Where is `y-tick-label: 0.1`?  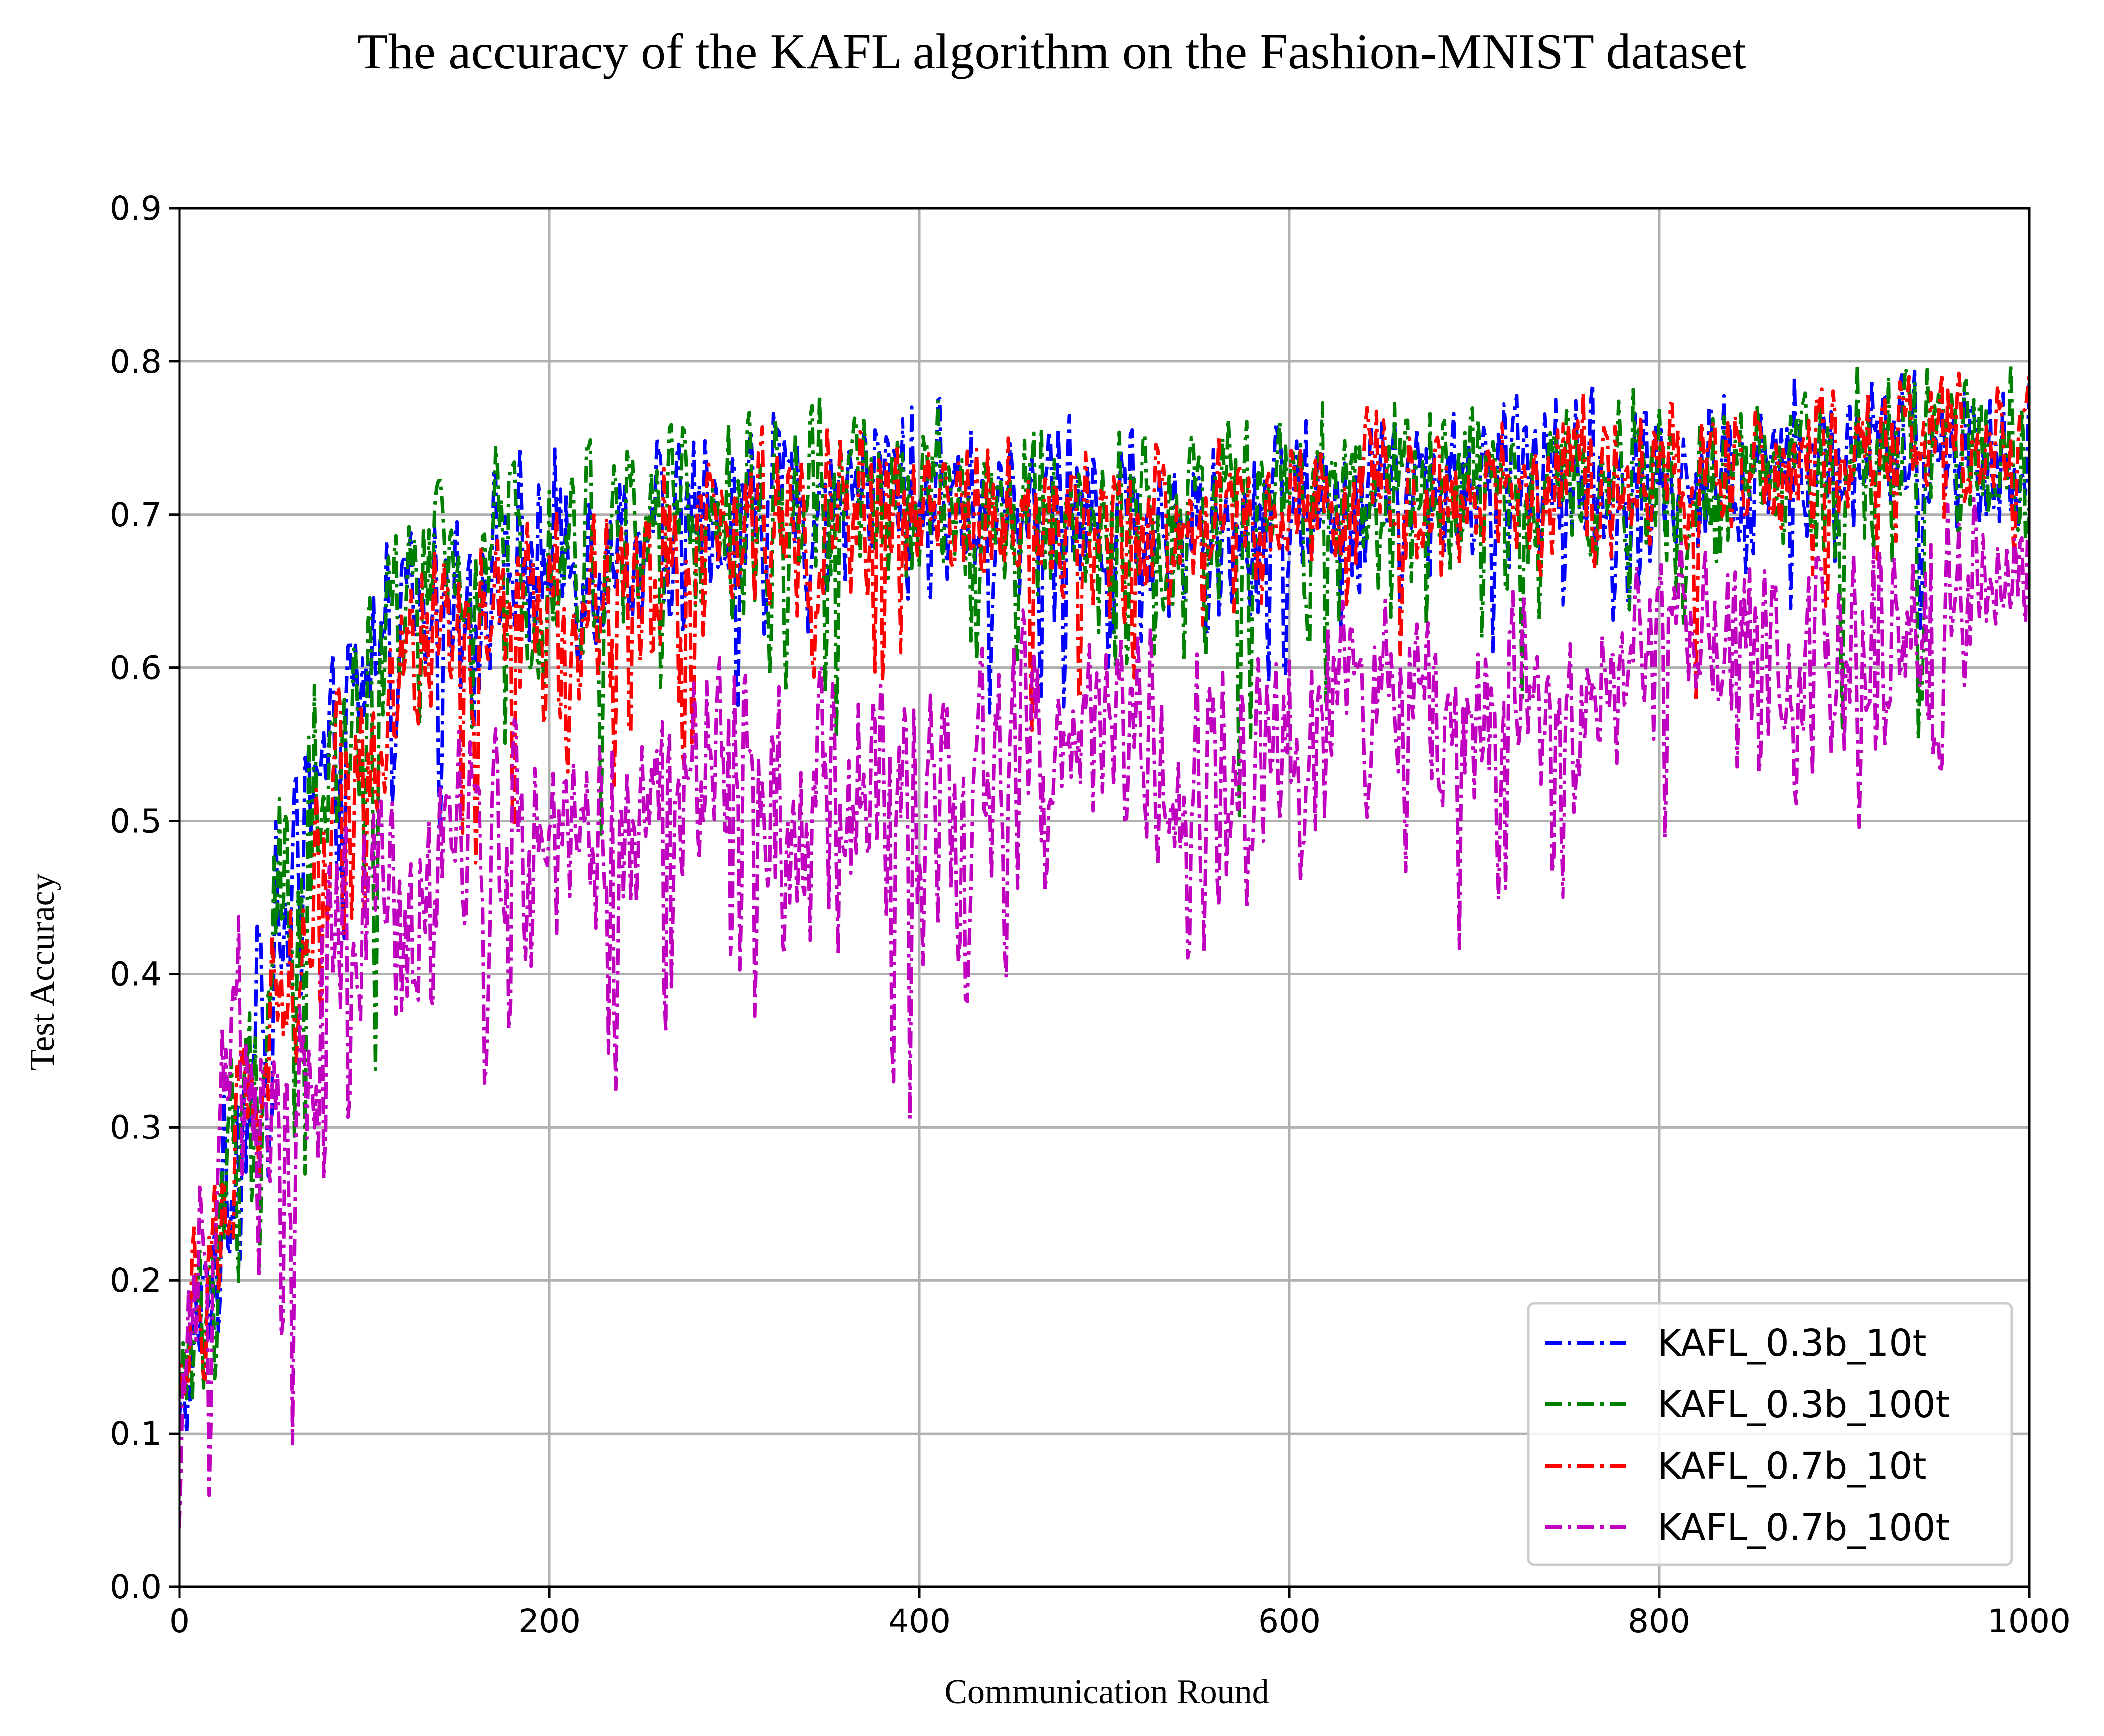
y-tick-label: 0.1 is located at coordinates (136, 1434).